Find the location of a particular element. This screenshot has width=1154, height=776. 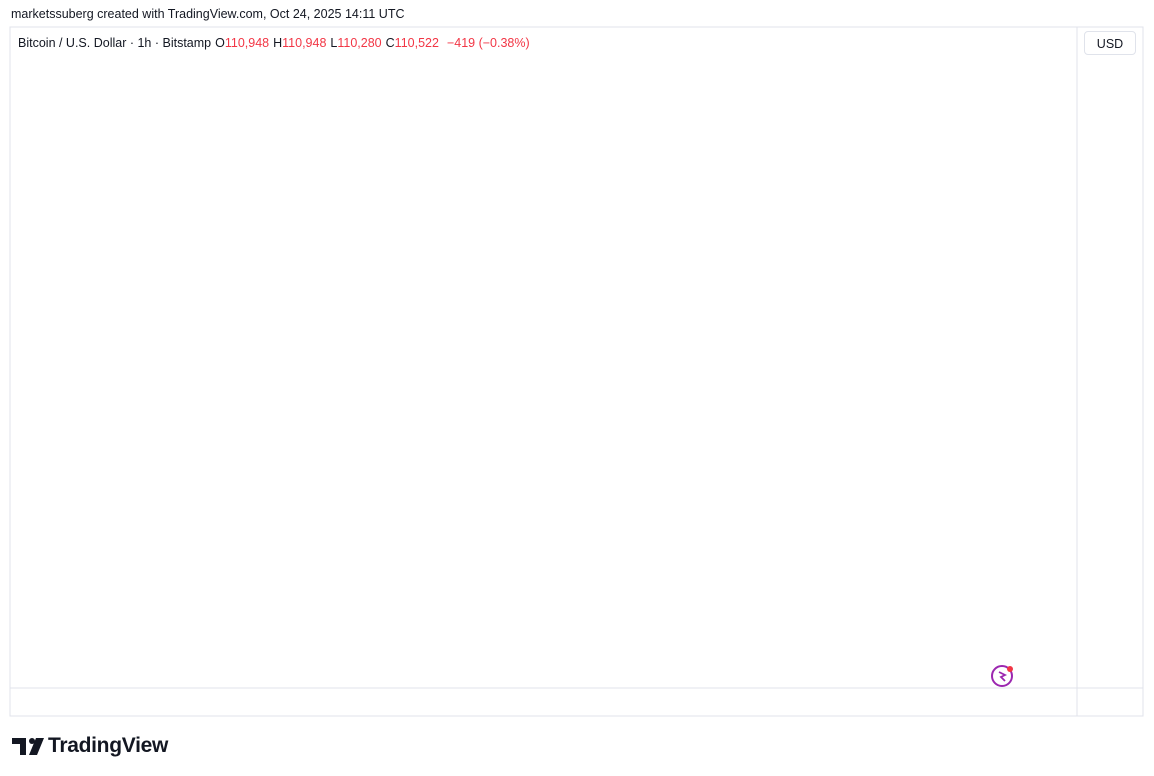

brand: TradingView is located at coordinates (108, 745).